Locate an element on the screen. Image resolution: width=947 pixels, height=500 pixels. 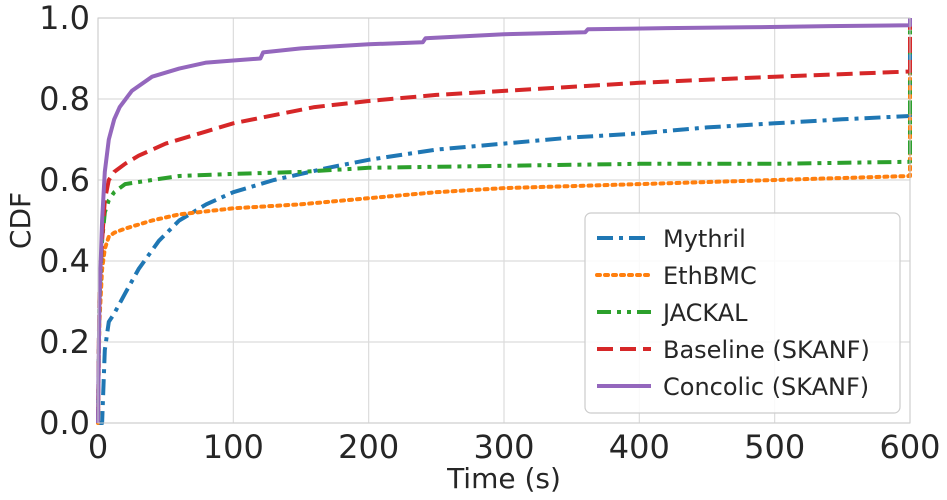
x-tick-label: 600 is located at coordinates (909, 447).